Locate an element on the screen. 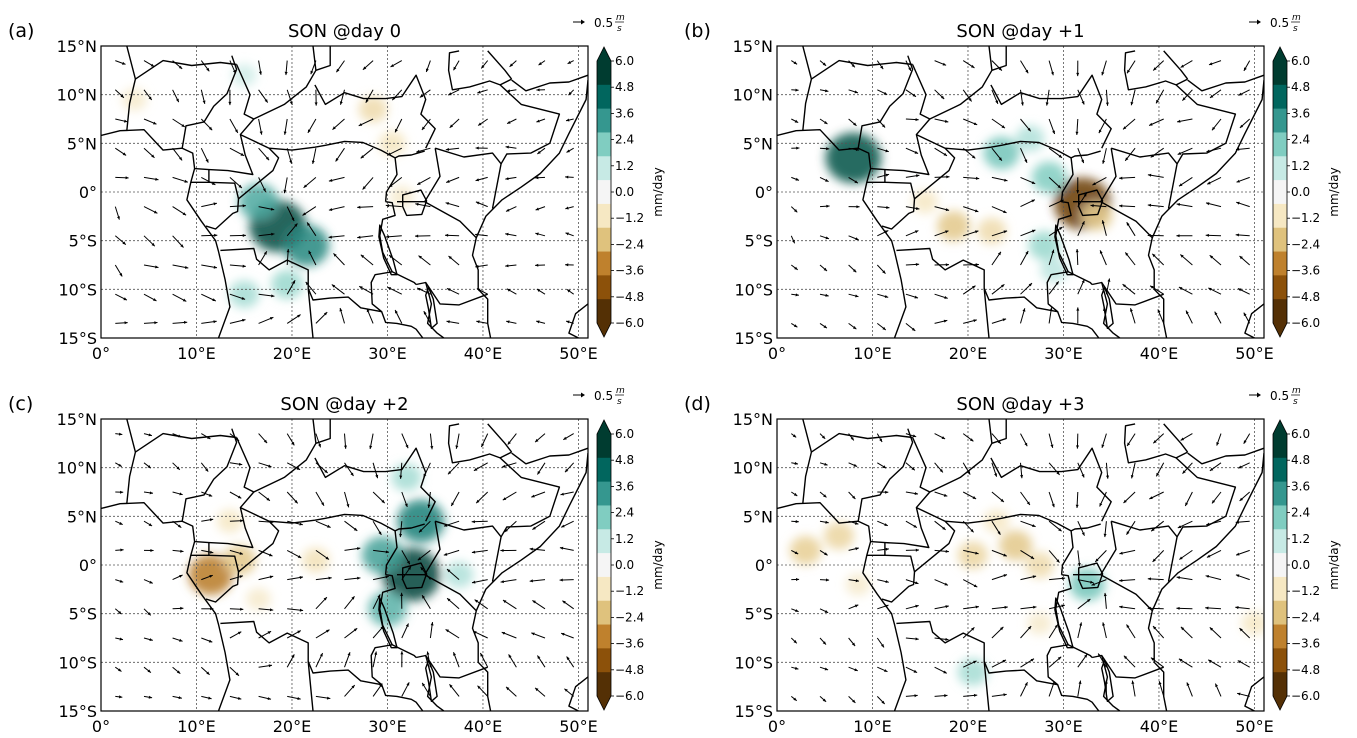  colorbar-tick-label: 2.4 is located at coordinates (1300, 513).